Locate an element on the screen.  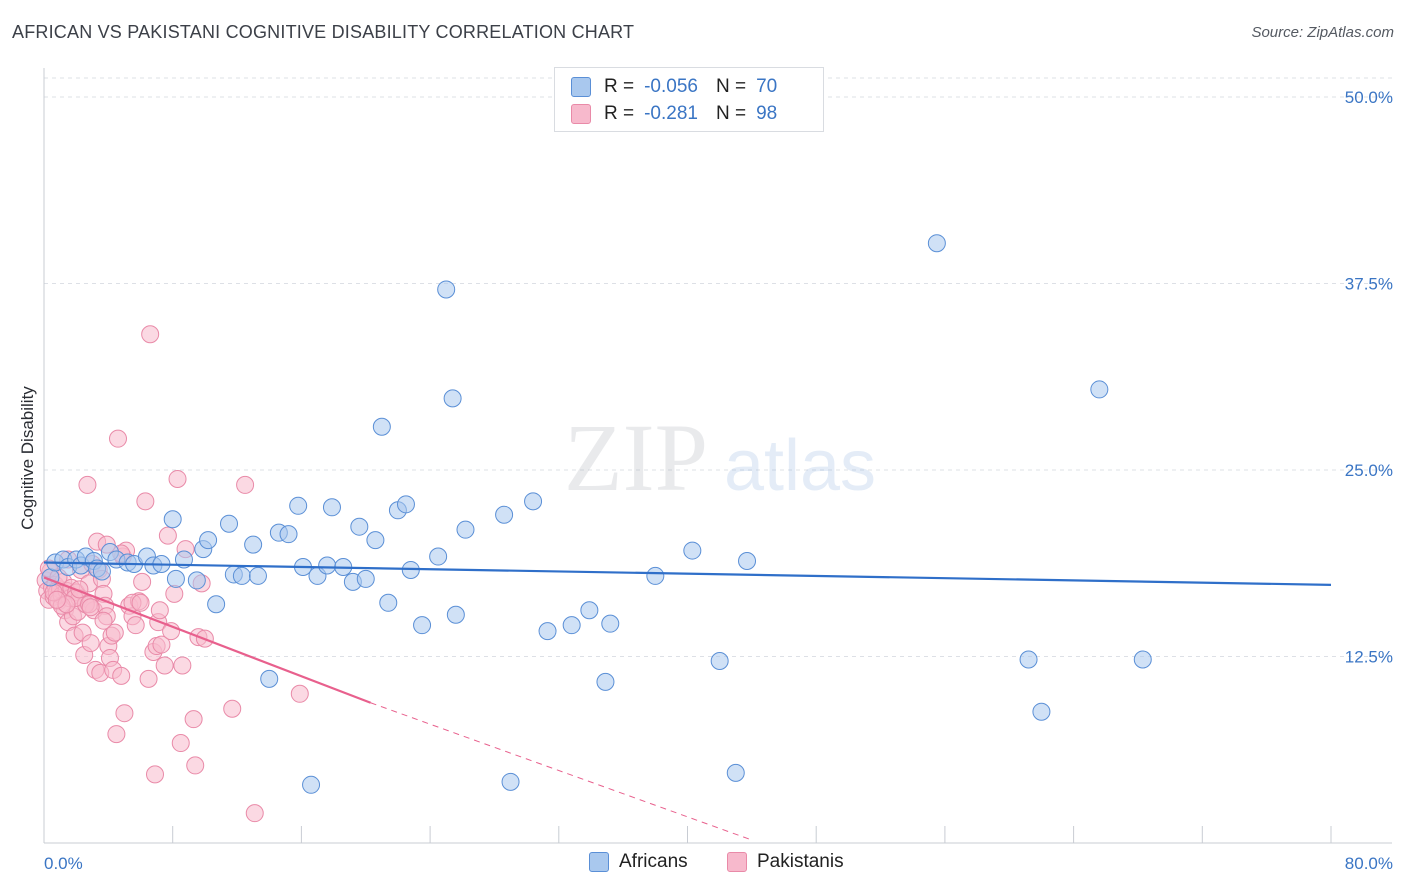
africans-trend-line is located at coordinates (687, 573).